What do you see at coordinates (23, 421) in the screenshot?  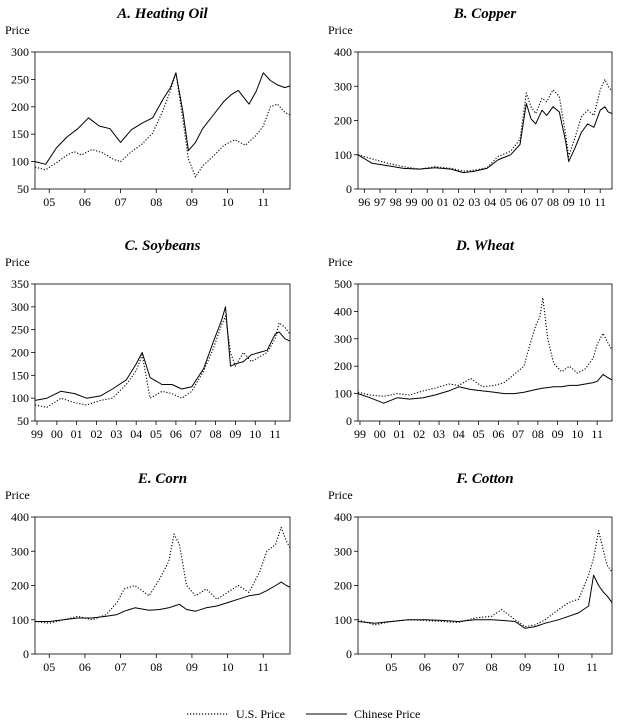 I see `y-tick-label: 50` at bounding box center [23, 421].